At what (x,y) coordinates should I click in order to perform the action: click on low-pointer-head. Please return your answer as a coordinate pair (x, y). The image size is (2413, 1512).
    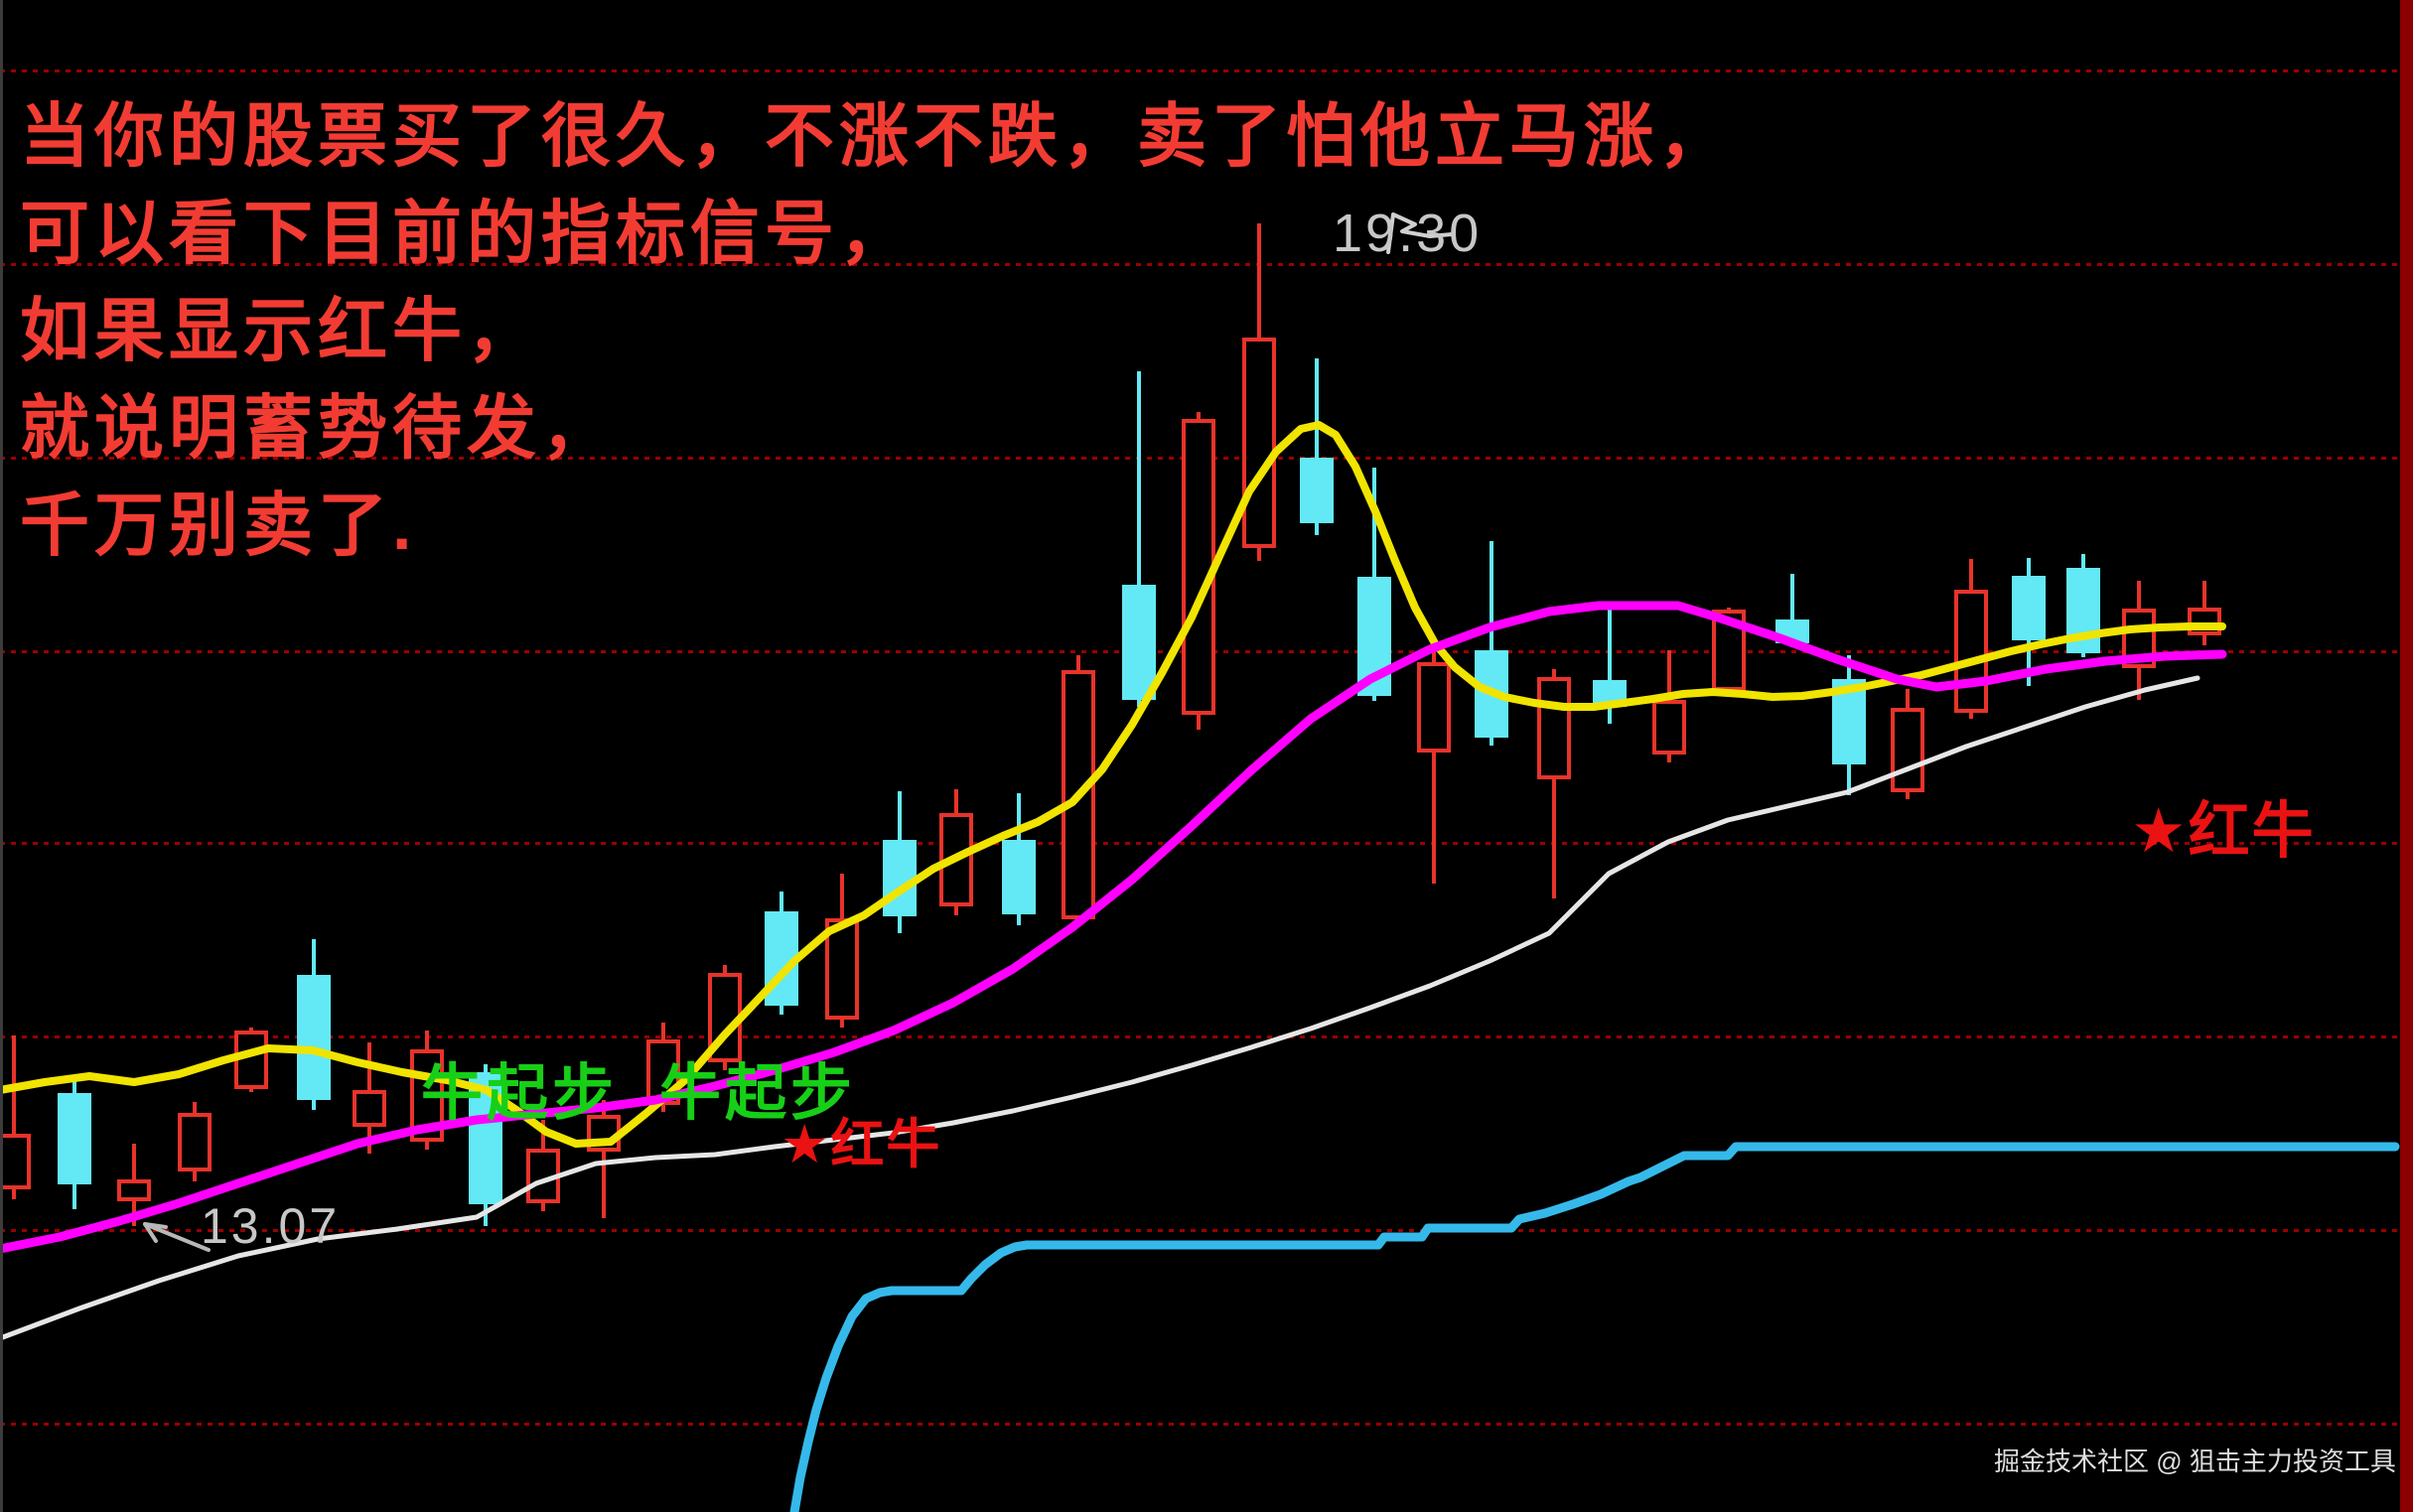
    Looking at the image, I should click on (155, 1232).